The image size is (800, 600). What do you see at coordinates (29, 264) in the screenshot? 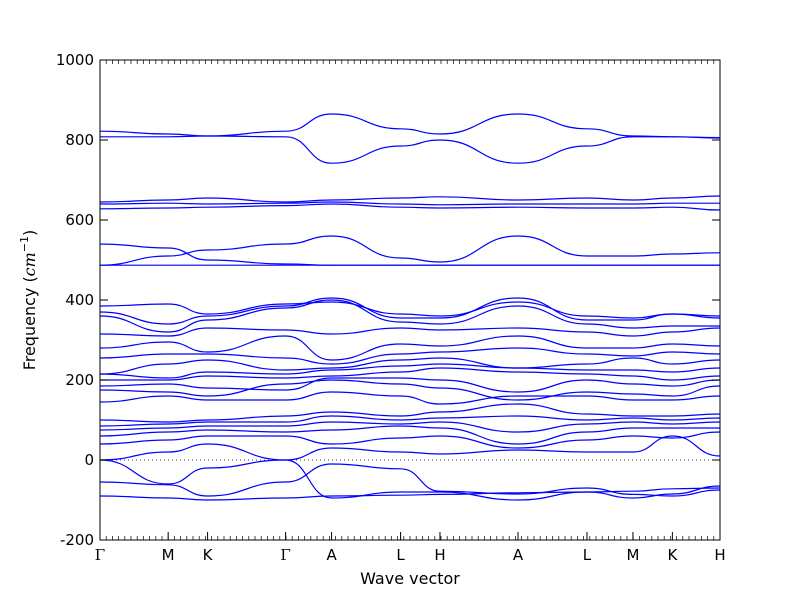
I see `y-axis-title-unit: cm` at bounding box center [29, 264].